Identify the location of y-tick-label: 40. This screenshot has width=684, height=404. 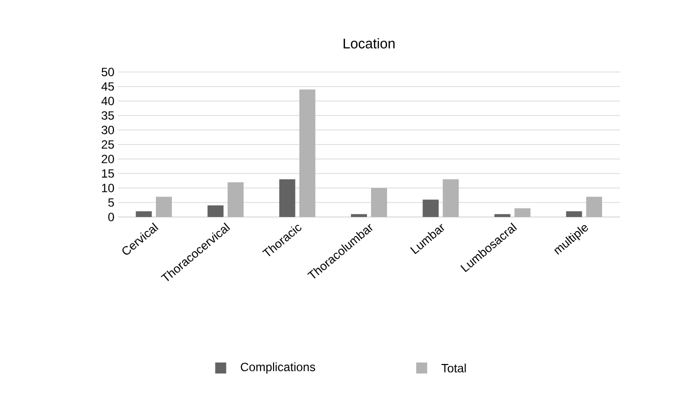
(107, 101).